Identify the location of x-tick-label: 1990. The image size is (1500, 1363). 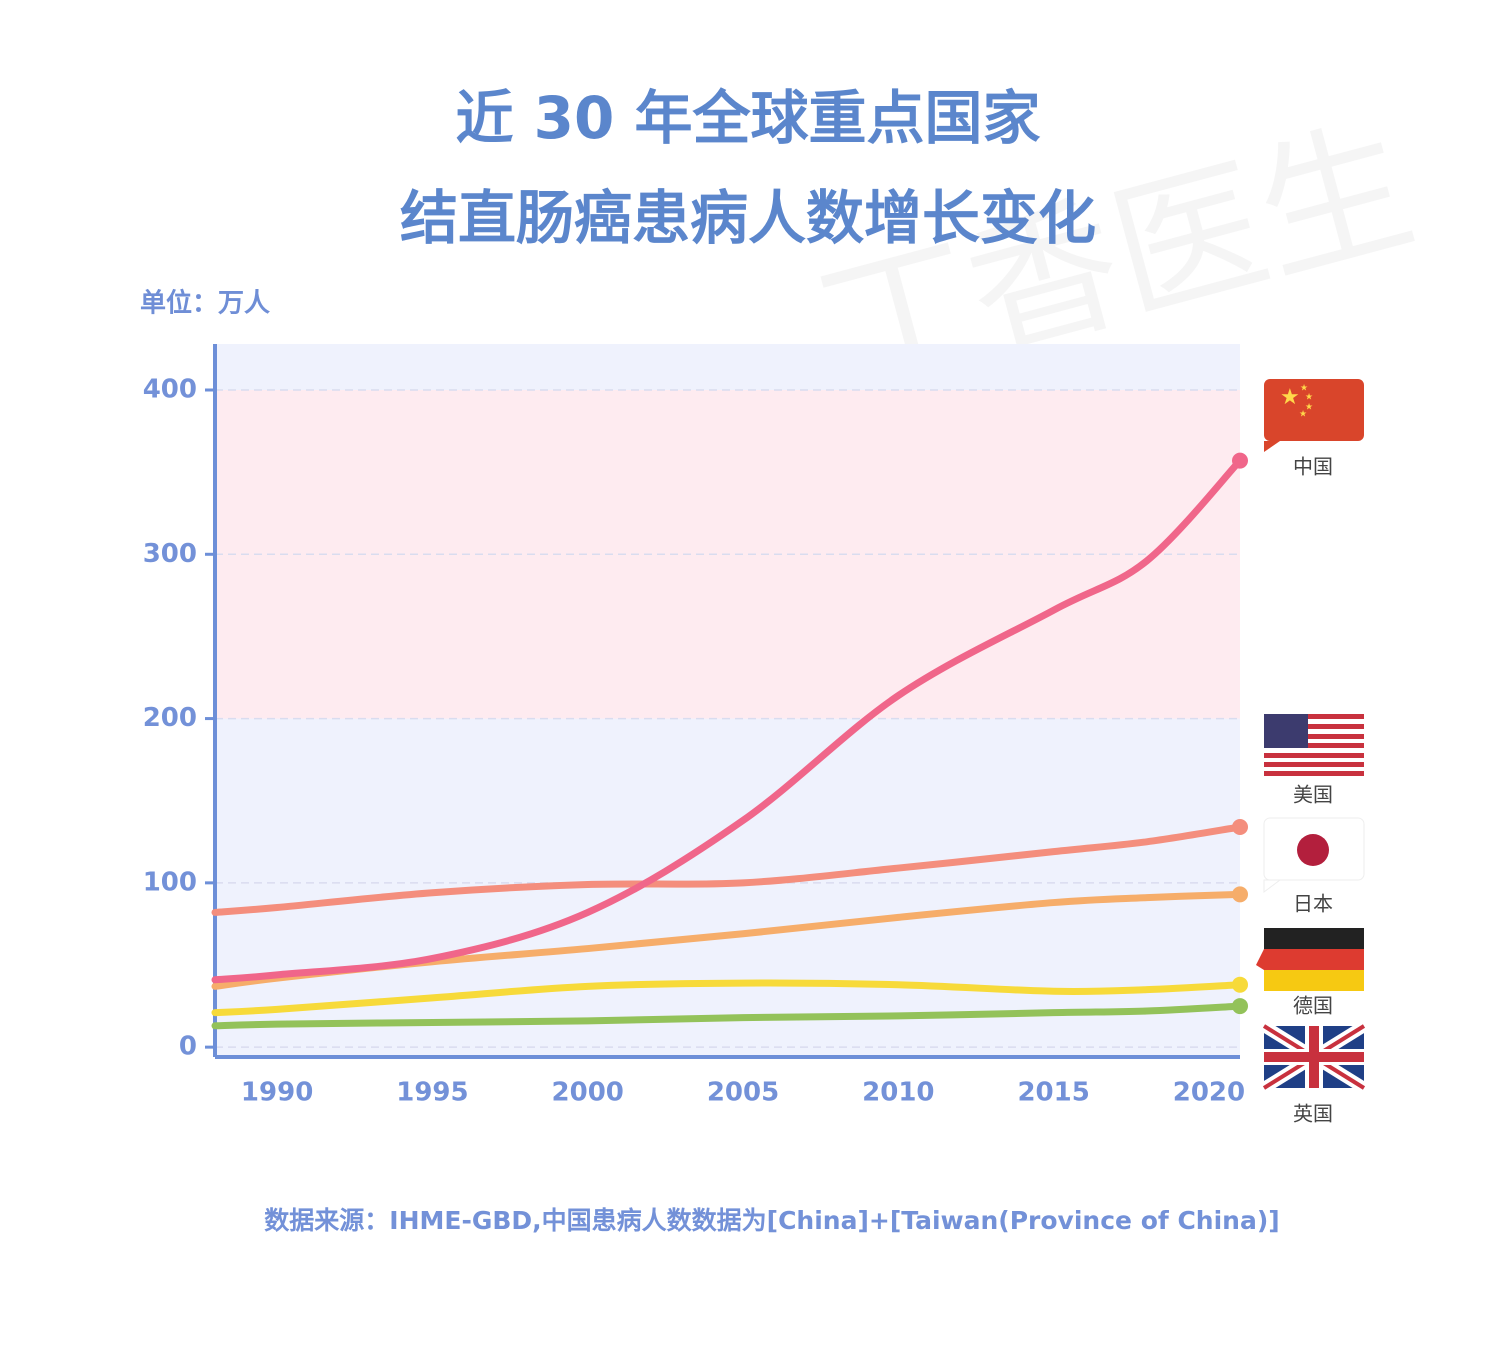
(277, 1093).